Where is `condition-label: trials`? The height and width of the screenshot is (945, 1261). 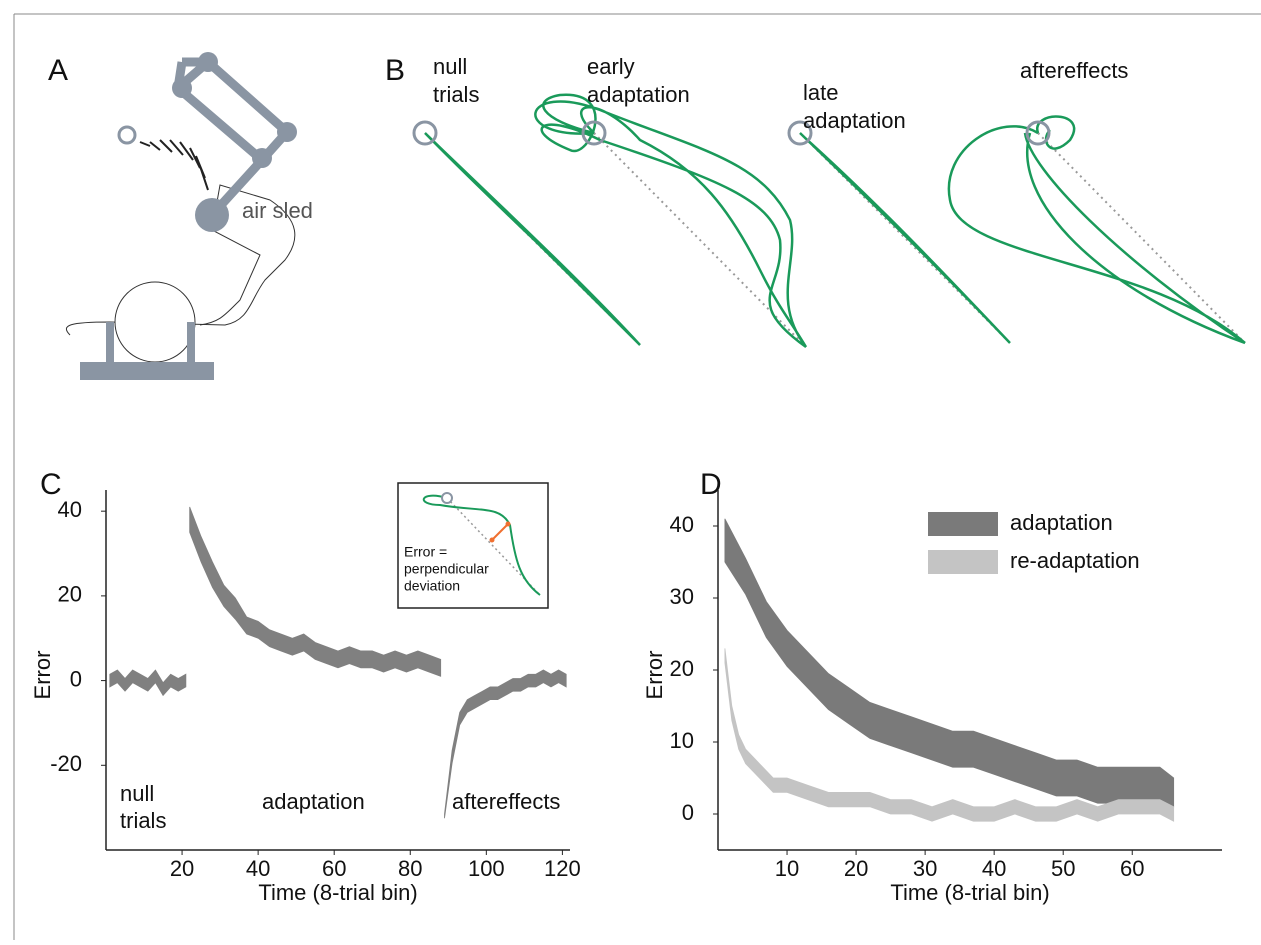
condition-label: trials is located at coordinates (456, 94).